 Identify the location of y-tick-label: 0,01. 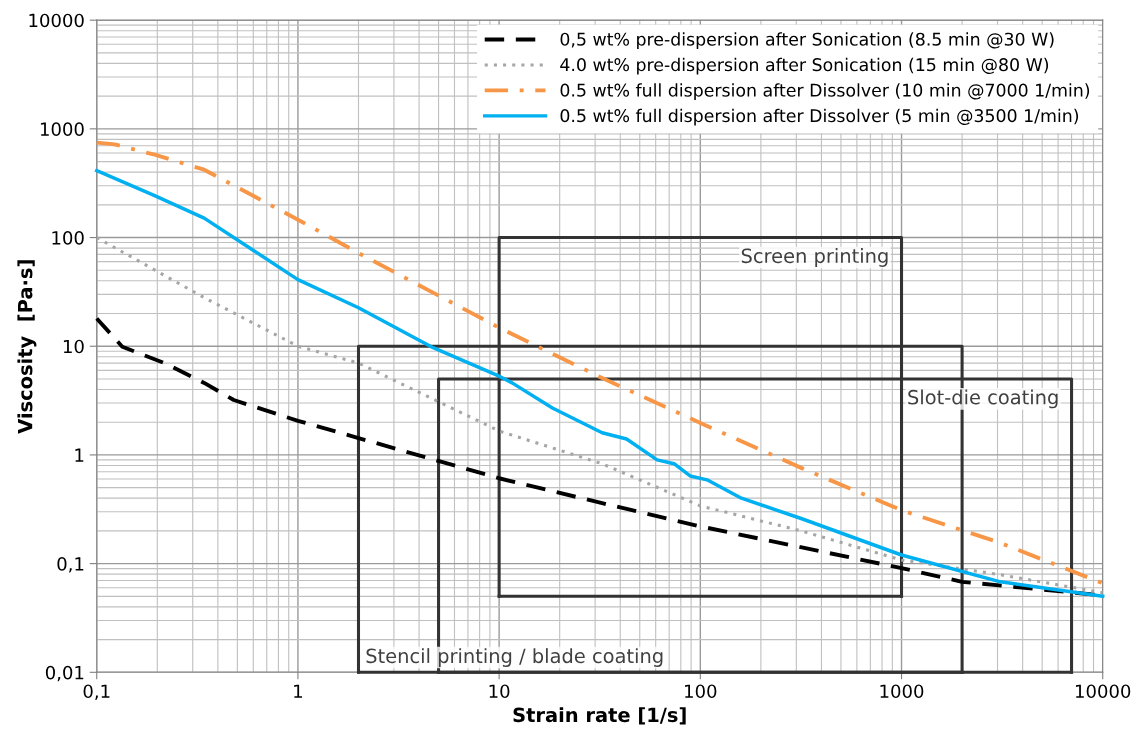
(64, 673).